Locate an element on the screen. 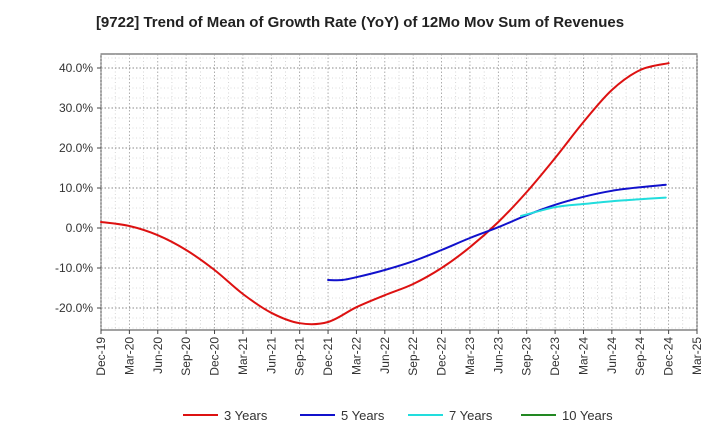 The height and width of the screenshot is (440, 720). x-tick-label: Jun-23 is located at coordinates (498, 355).